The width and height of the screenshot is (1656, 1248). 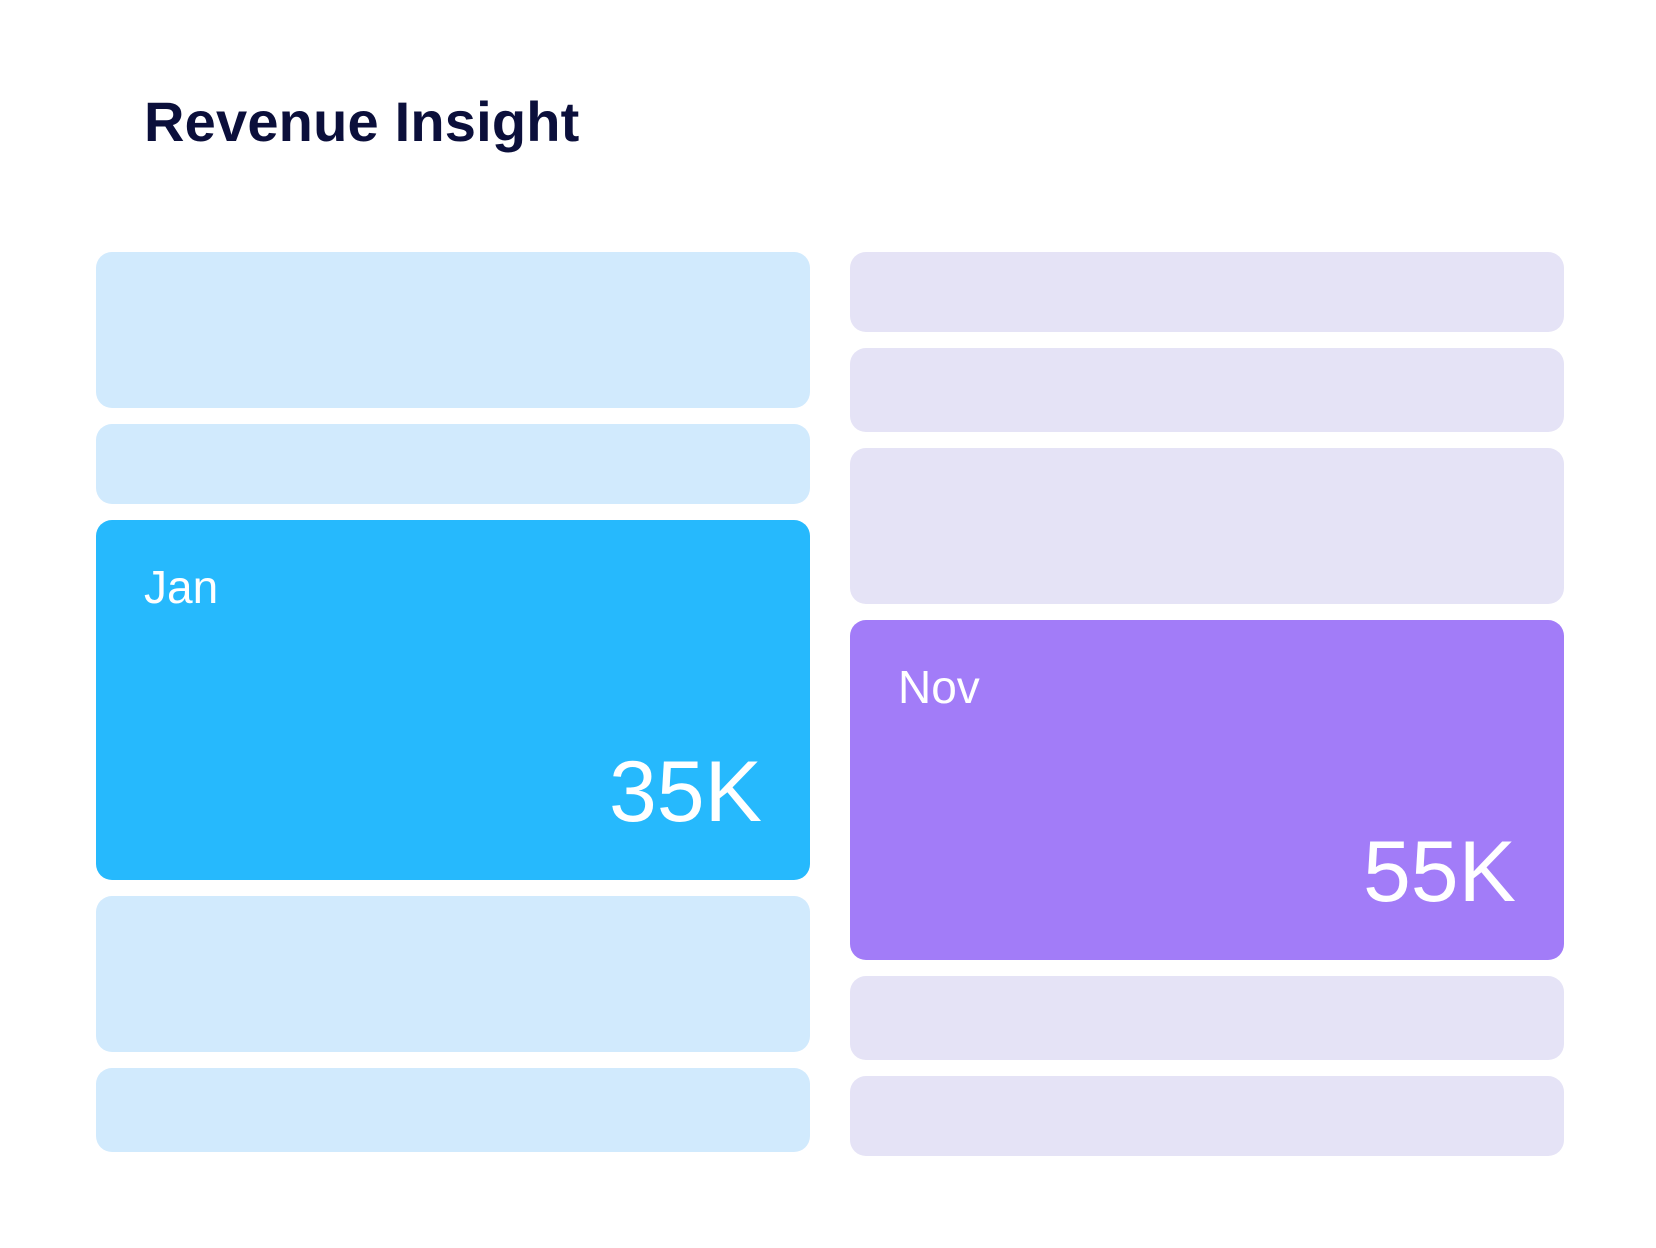 I want to click on revenue-card-nov: Nov 55K, so click(x=1207, y=790).